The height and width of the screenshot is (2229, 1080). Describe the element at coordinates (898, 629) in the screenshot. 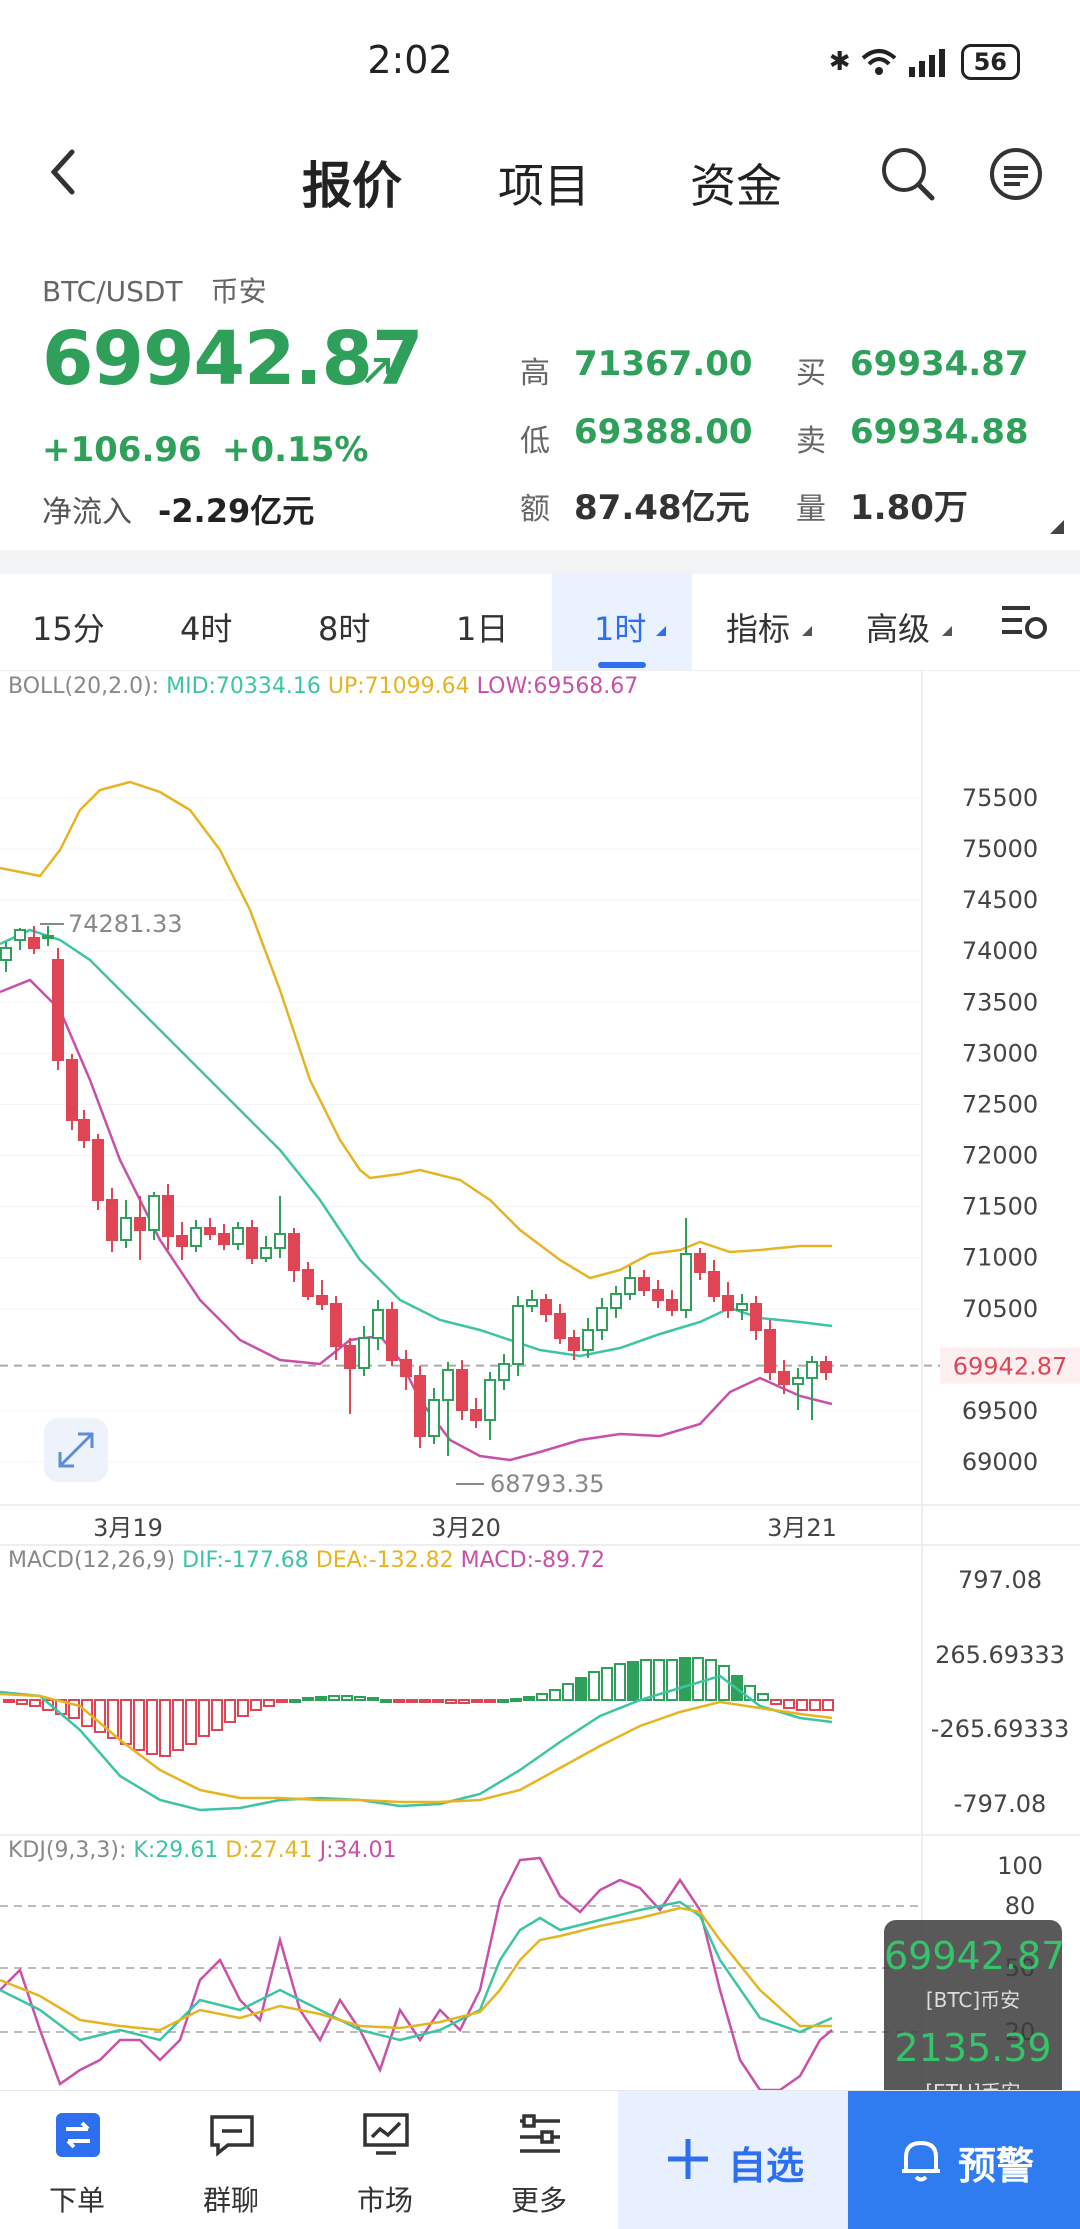

I see `advanced-menu: 高级` at that location.